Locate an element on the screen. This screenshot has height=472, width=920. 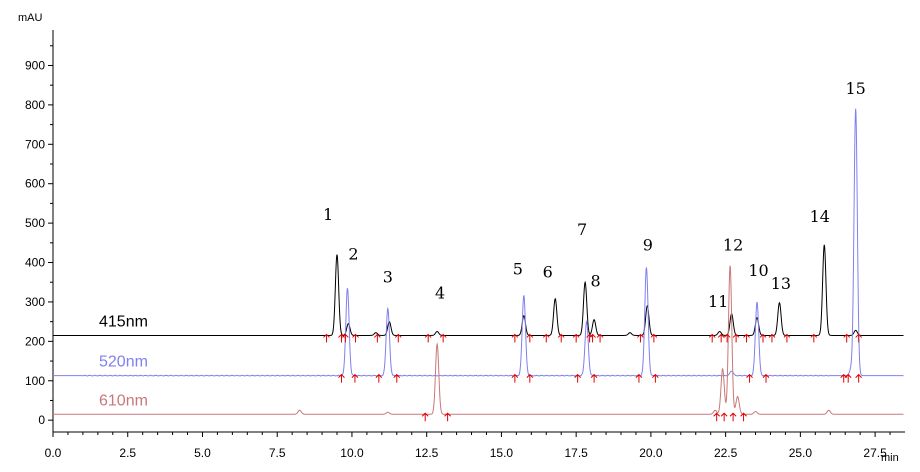
peak-label: 15 is located at coordinates (855, 88).